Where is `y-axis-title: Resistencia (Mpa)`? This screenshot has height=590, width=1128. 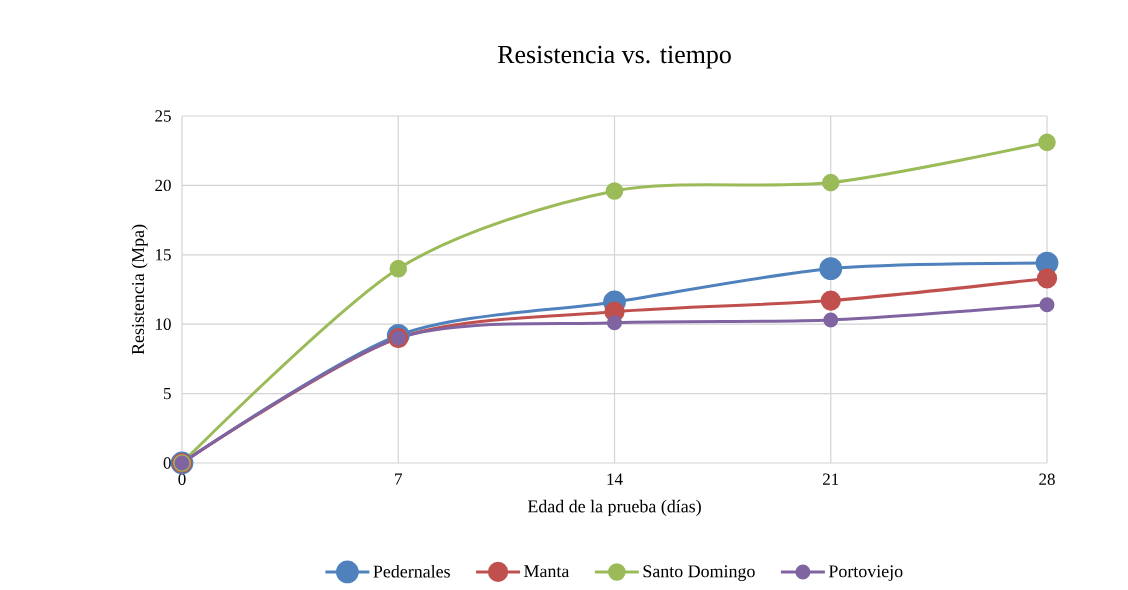
y-axis-title: Resistencia (Mpa) is located at coordinates (139, 289).